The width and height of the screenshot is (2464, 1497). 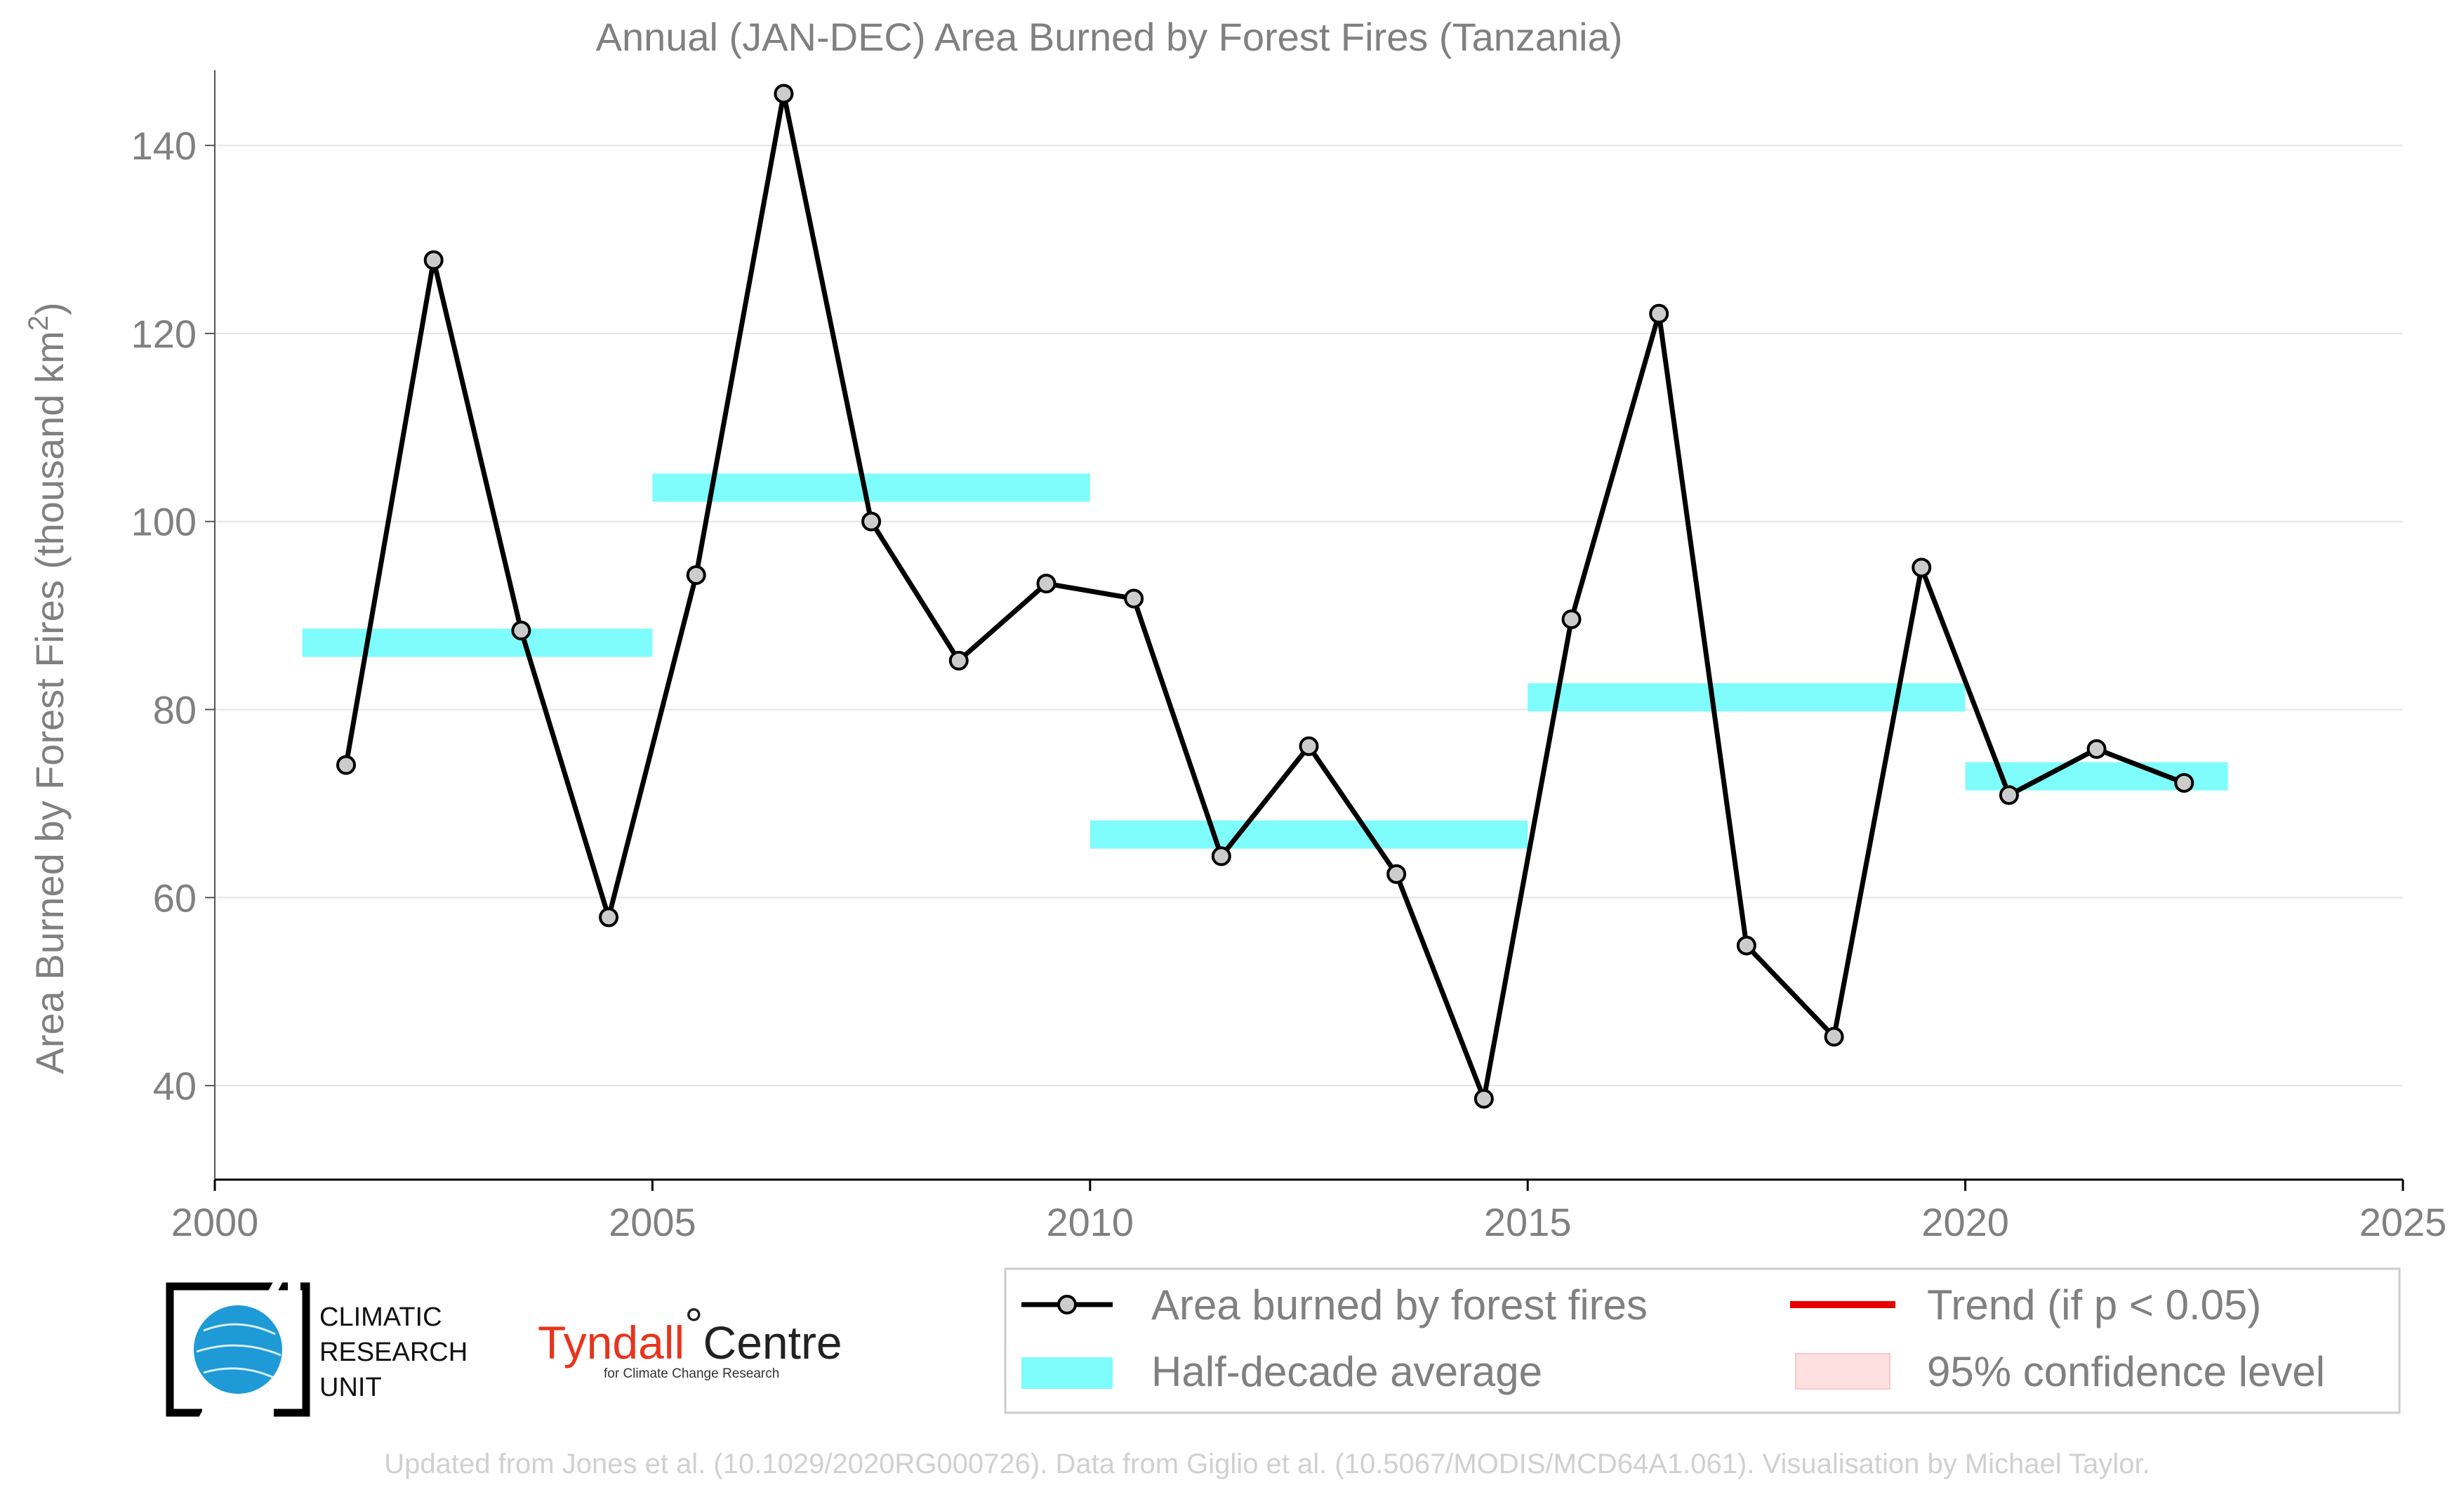 What do you see at coordinates (691, 1373) in the screenshot?
I see `svg-text: for Climate Change Research` at bounding box center [691, 1373].